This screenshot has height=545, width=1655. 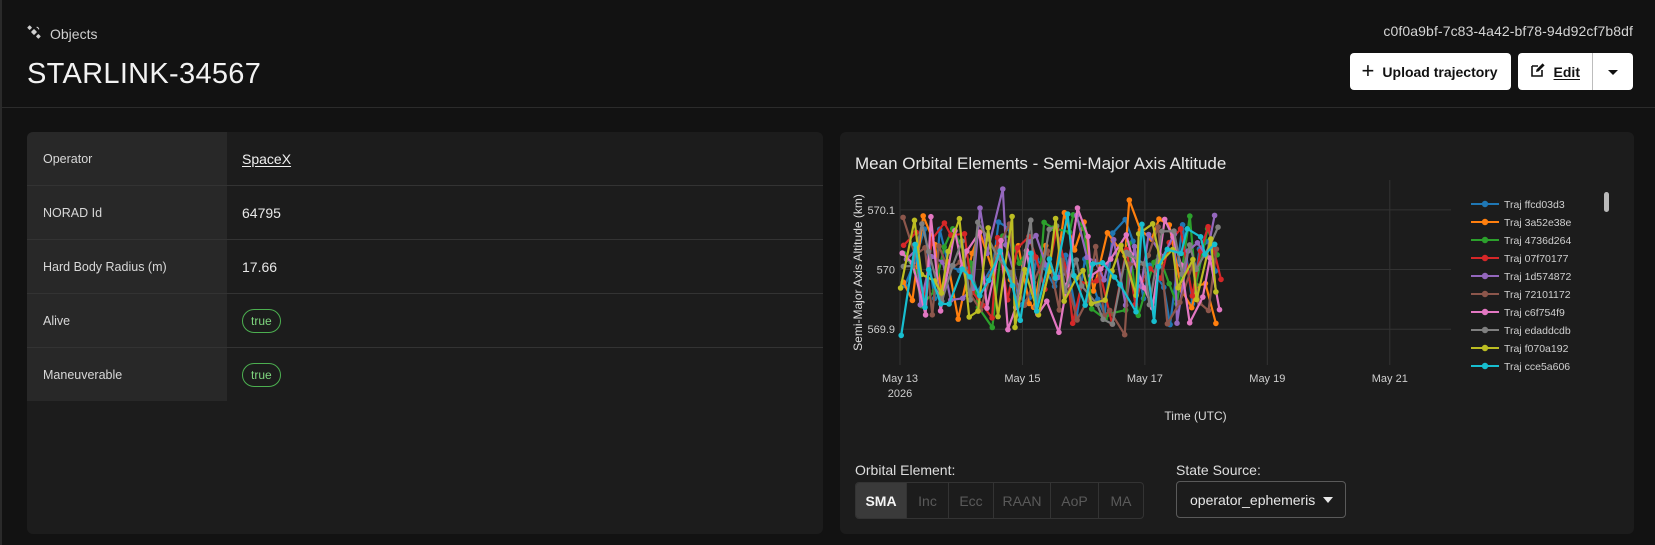 What do you see at coordinates (1606, 202) in the screenshot?
I see `legend-scrollbar` at bounding box center [1606, 202].